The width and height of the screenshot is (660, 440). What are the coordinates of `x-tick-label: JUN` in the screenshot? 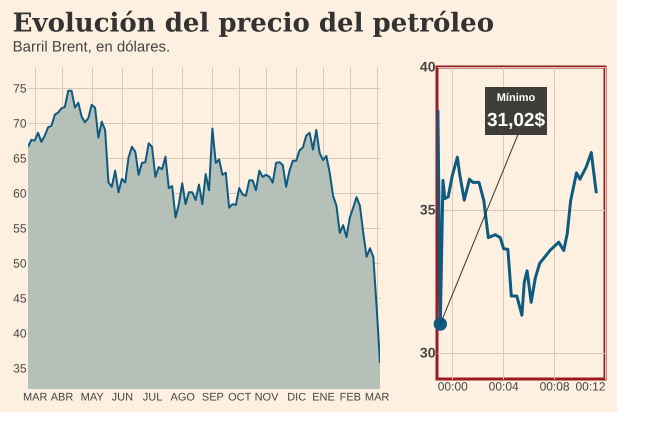 It's located at (123, 398).